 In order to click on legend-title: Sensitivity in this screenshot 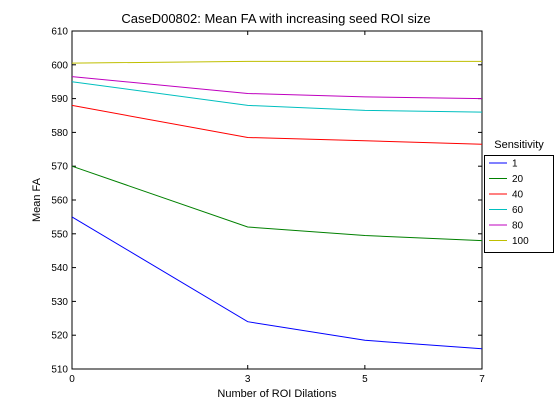, I will do `click(519, 145)`.